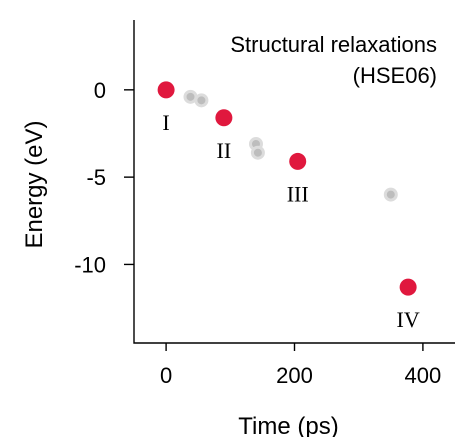  I want to click on point-label: I, so click(165, 122).